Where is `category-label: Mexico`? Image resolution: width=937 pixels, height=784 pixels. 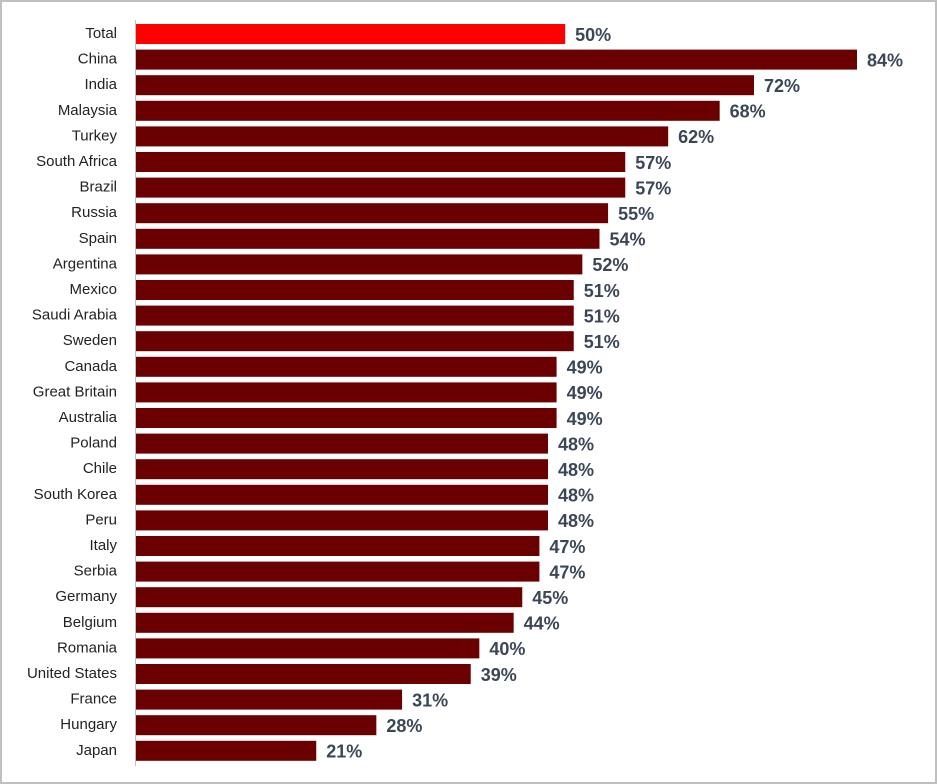 category-label: Mexico is located at coordinates (93, 289).